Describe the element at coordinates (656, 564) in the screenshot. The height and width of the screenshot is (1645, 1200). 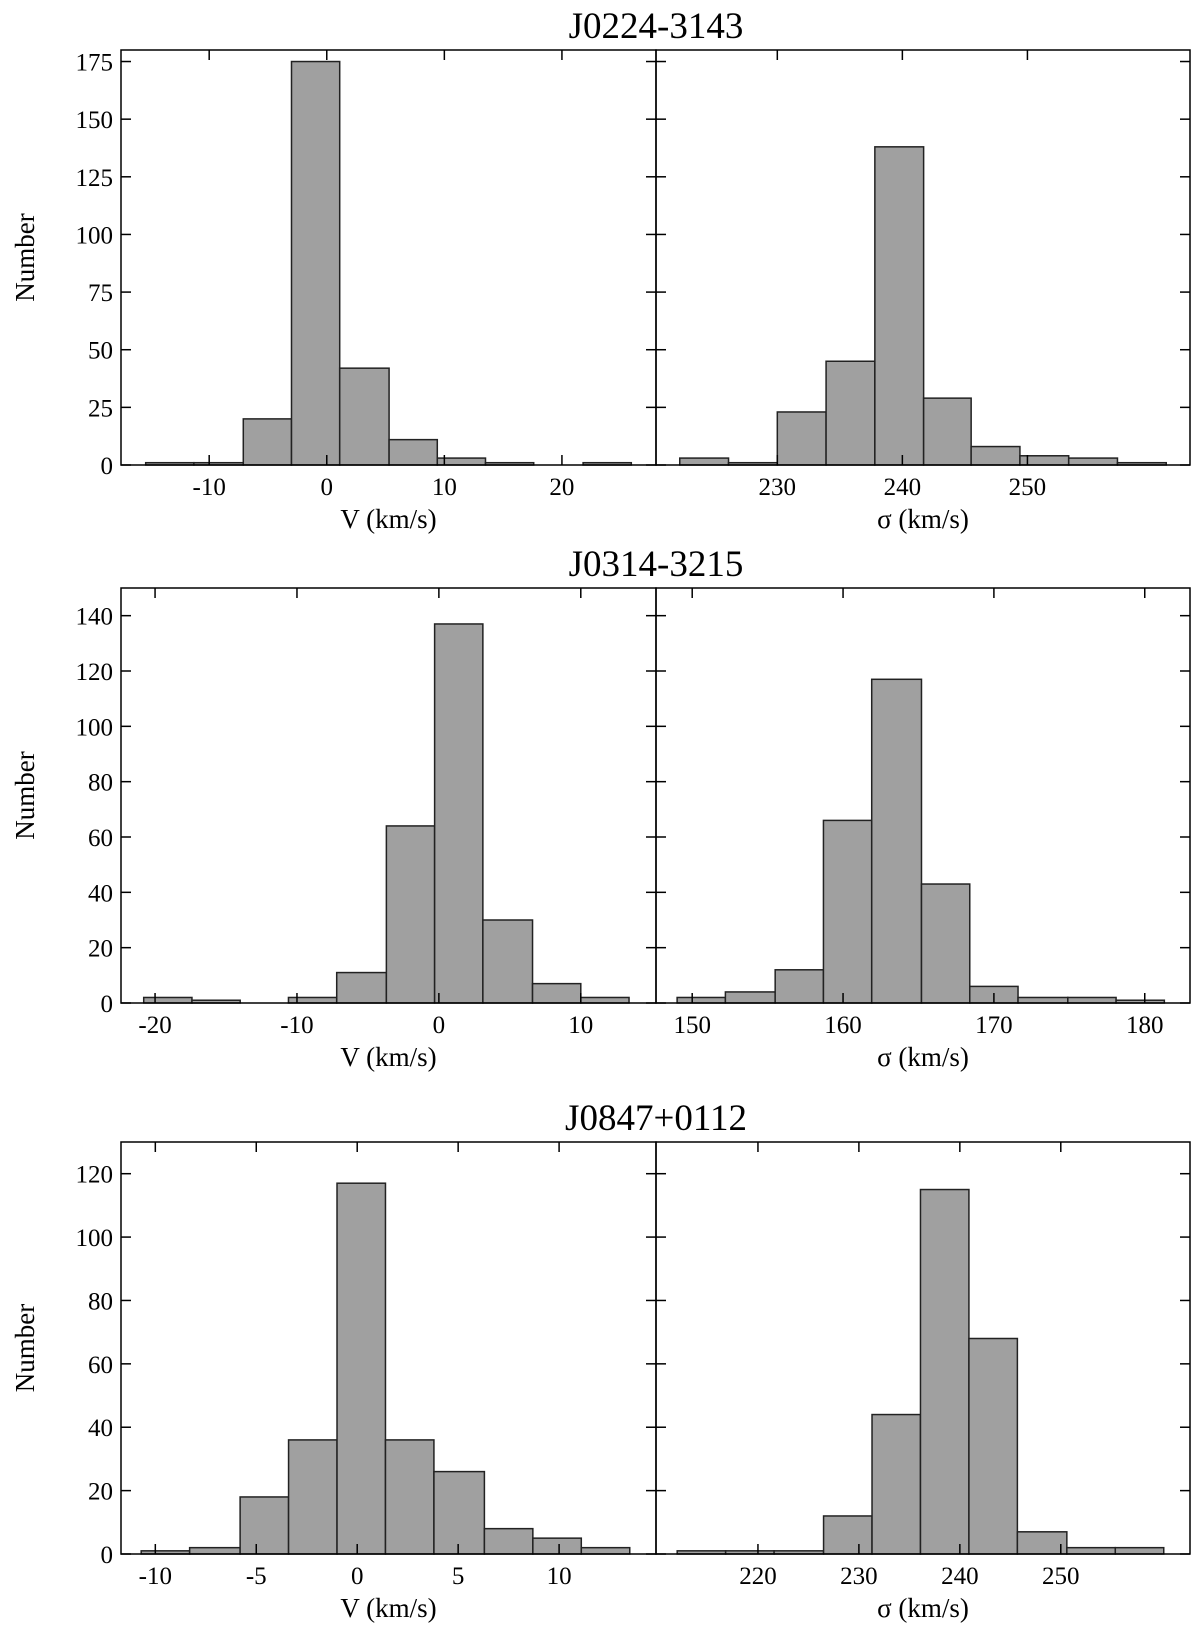
I see `chart-title: J0314-3215` at that location.